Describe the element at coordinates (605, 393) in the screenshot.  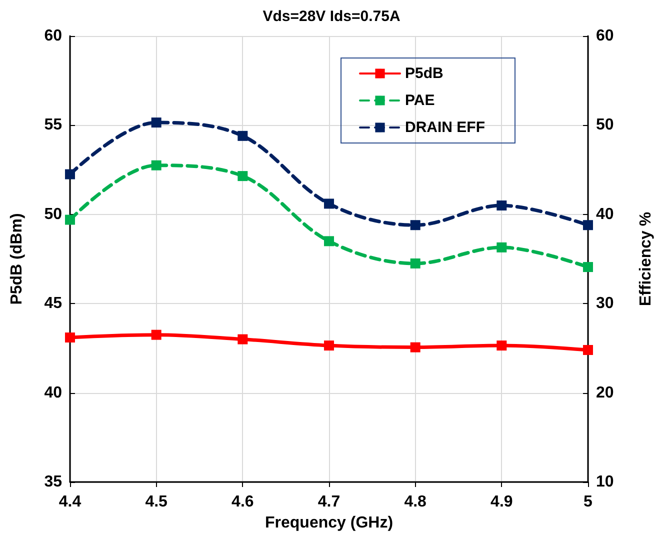
I see `y2-tick-label: 20` at that location.